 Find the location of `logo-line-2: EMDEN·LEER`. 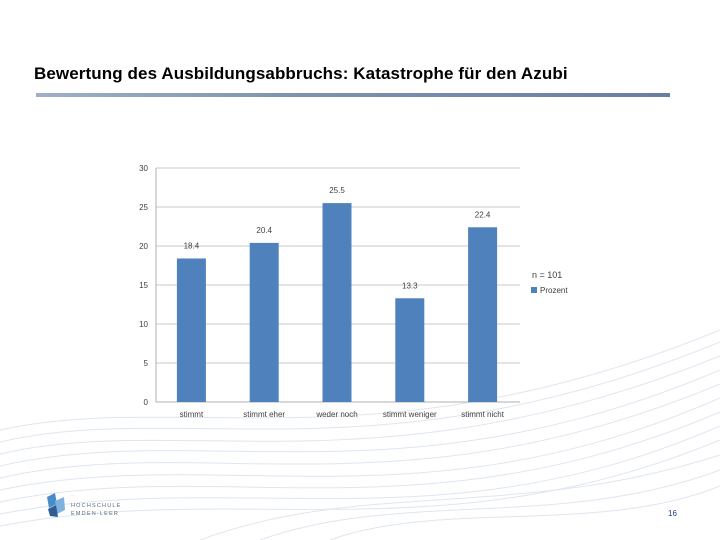

logo-line-2: EMDEN·LEER is located at coordinates (95, 514).